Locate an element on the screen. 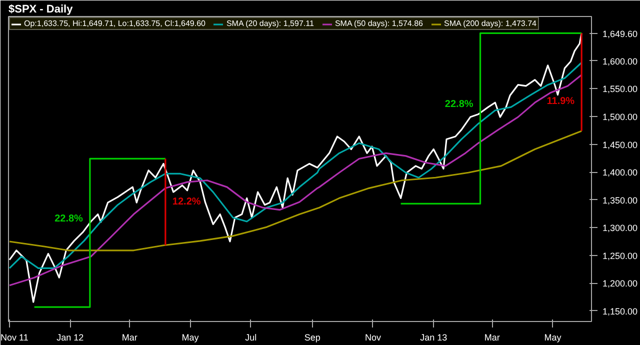 This screenshot has height=345, width=640. x-tick-label: Nov is located at coordinates (373, 337).